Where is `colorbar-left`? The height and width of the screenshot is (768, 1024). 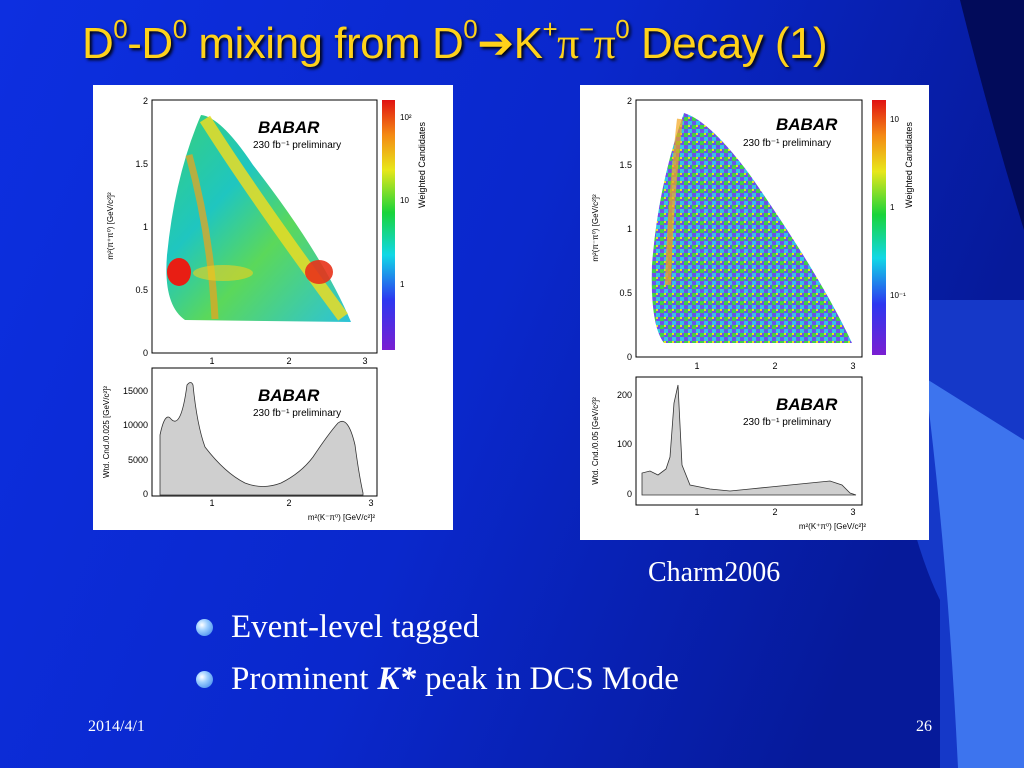
colorbar-left is located at coordinates (388, 225).